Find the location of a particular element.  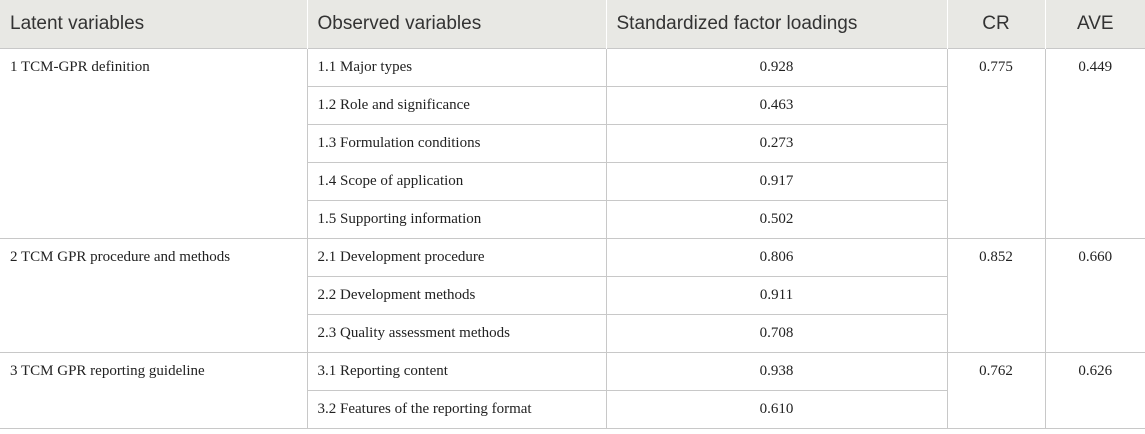

ave-cell: 0.626 is located at coordinates (1094, 390).